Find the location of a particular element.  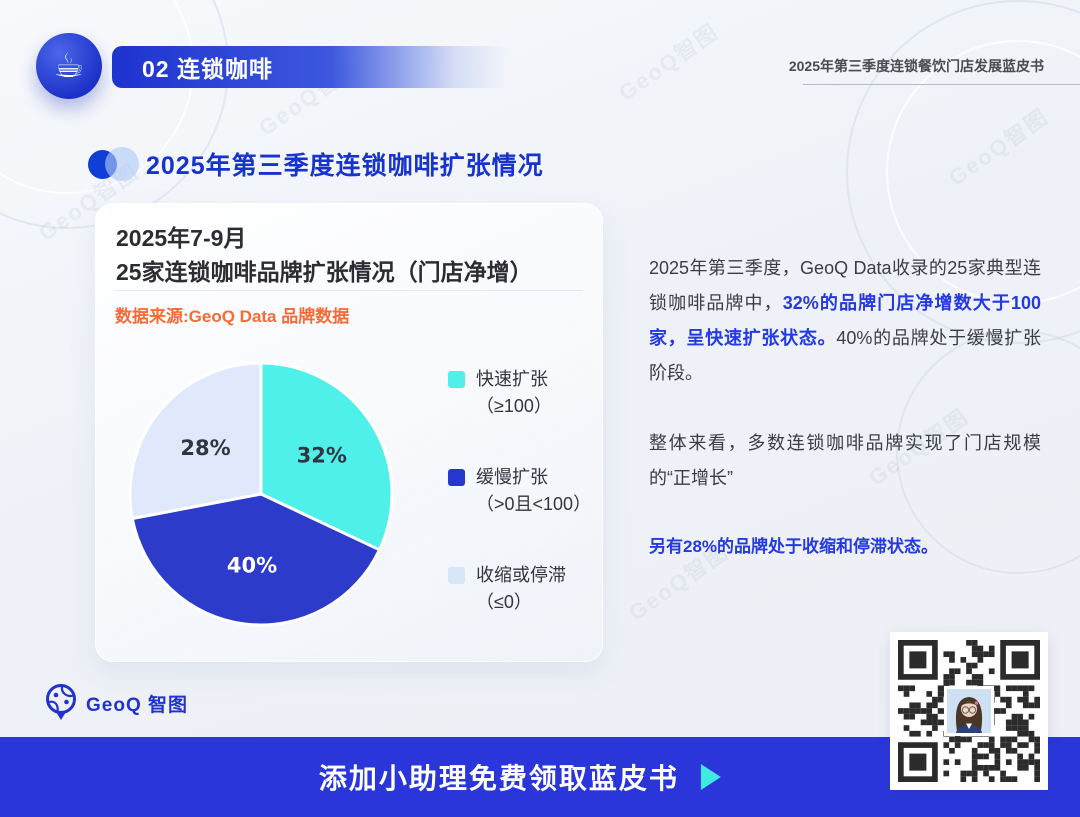

coffee-cup-icon: ☕ is located at coordinates (69, 66).